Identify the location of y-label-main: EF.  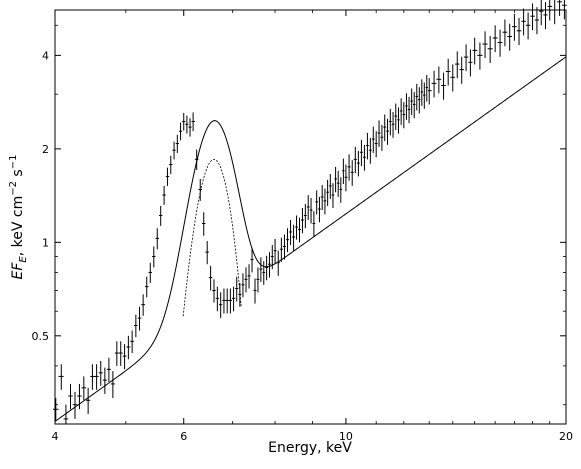
(18, 271).